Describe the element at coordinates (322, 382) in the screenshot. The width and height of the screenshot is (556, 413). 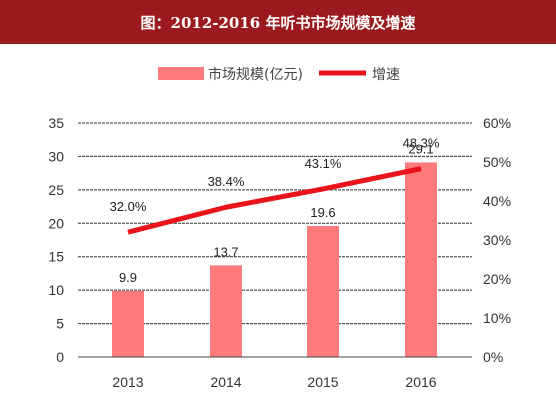
I see `x-tick-label: 2015` at that location.